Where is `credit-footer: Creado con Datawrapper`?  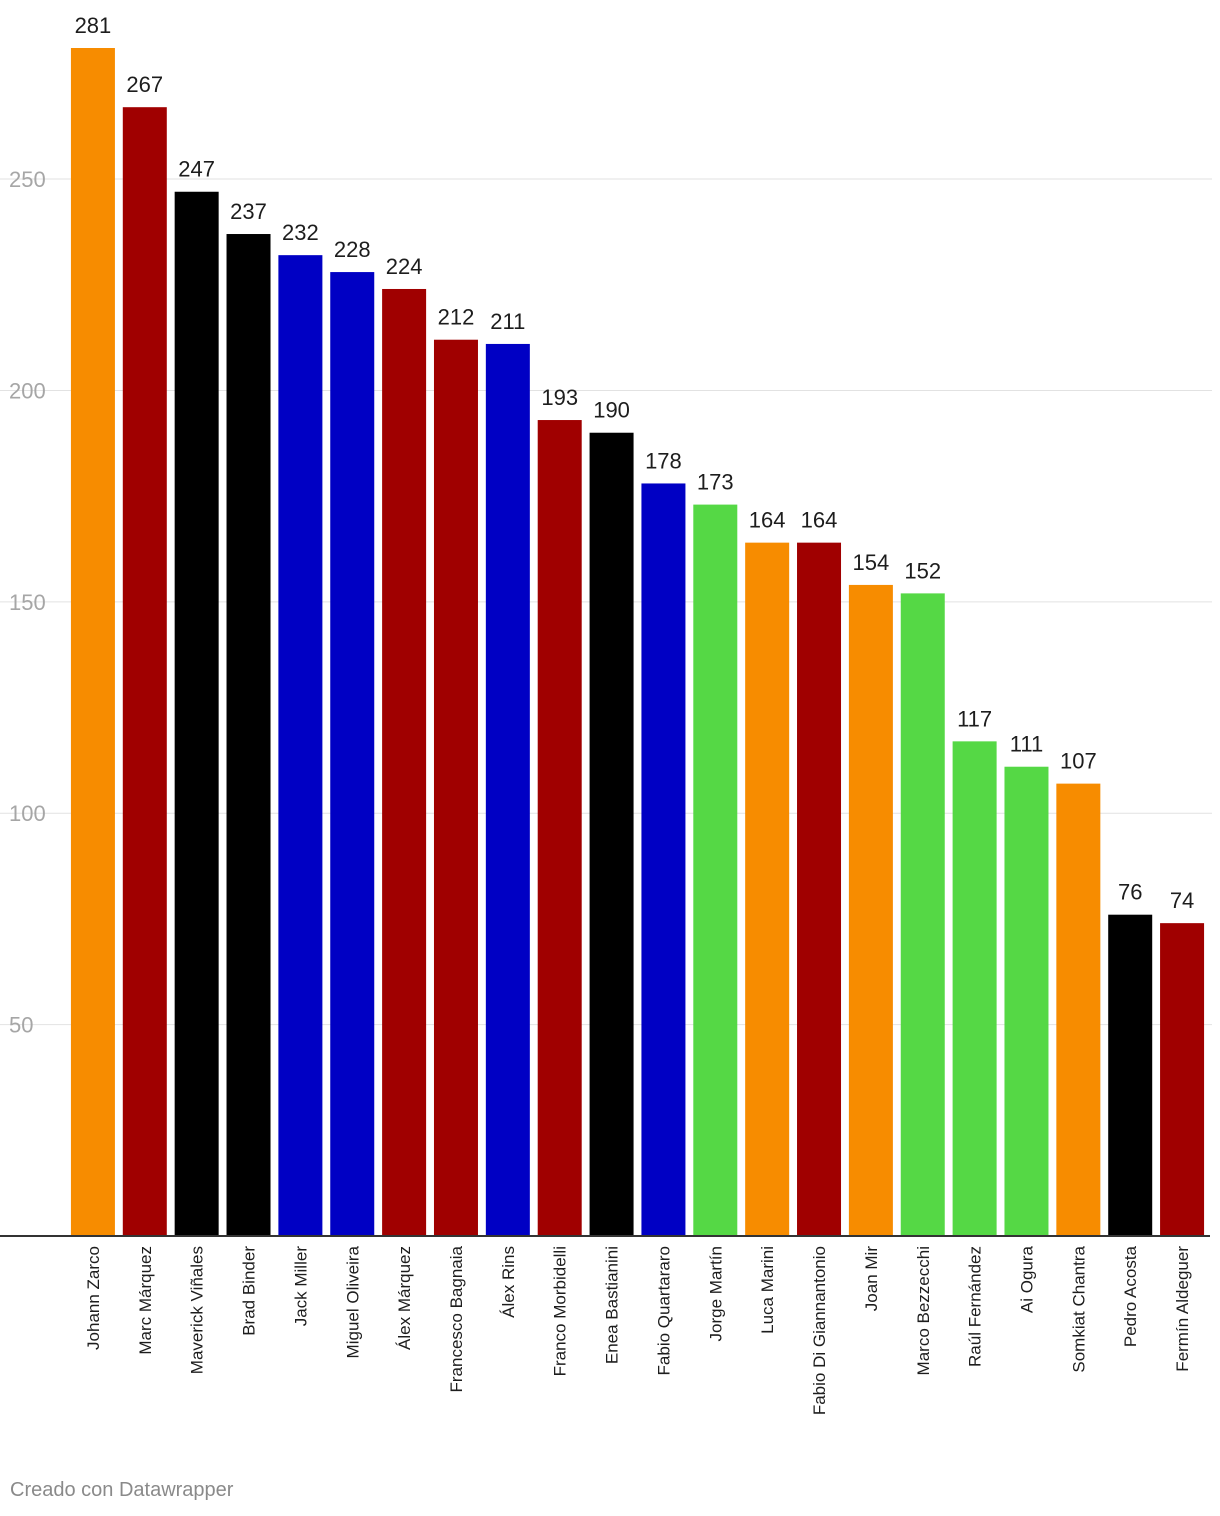 credit-footer: Creado con Datawrapper is located at coordinates (122, 1490).